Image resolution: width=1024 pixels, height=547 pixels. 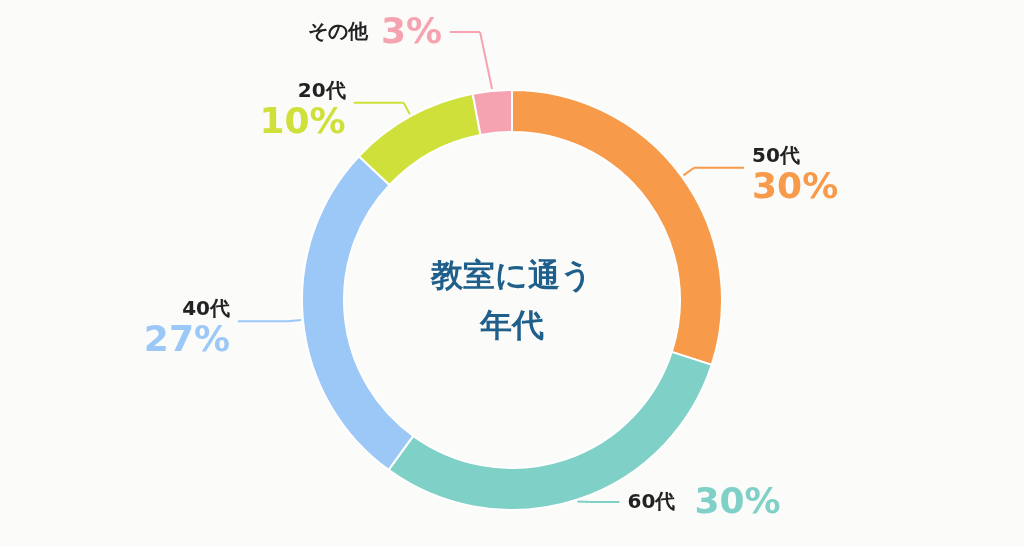 What do you see at coordinates (511, 275) in the screenshot?
I see `text: 教室に通う` at bounding box center [511, 275].